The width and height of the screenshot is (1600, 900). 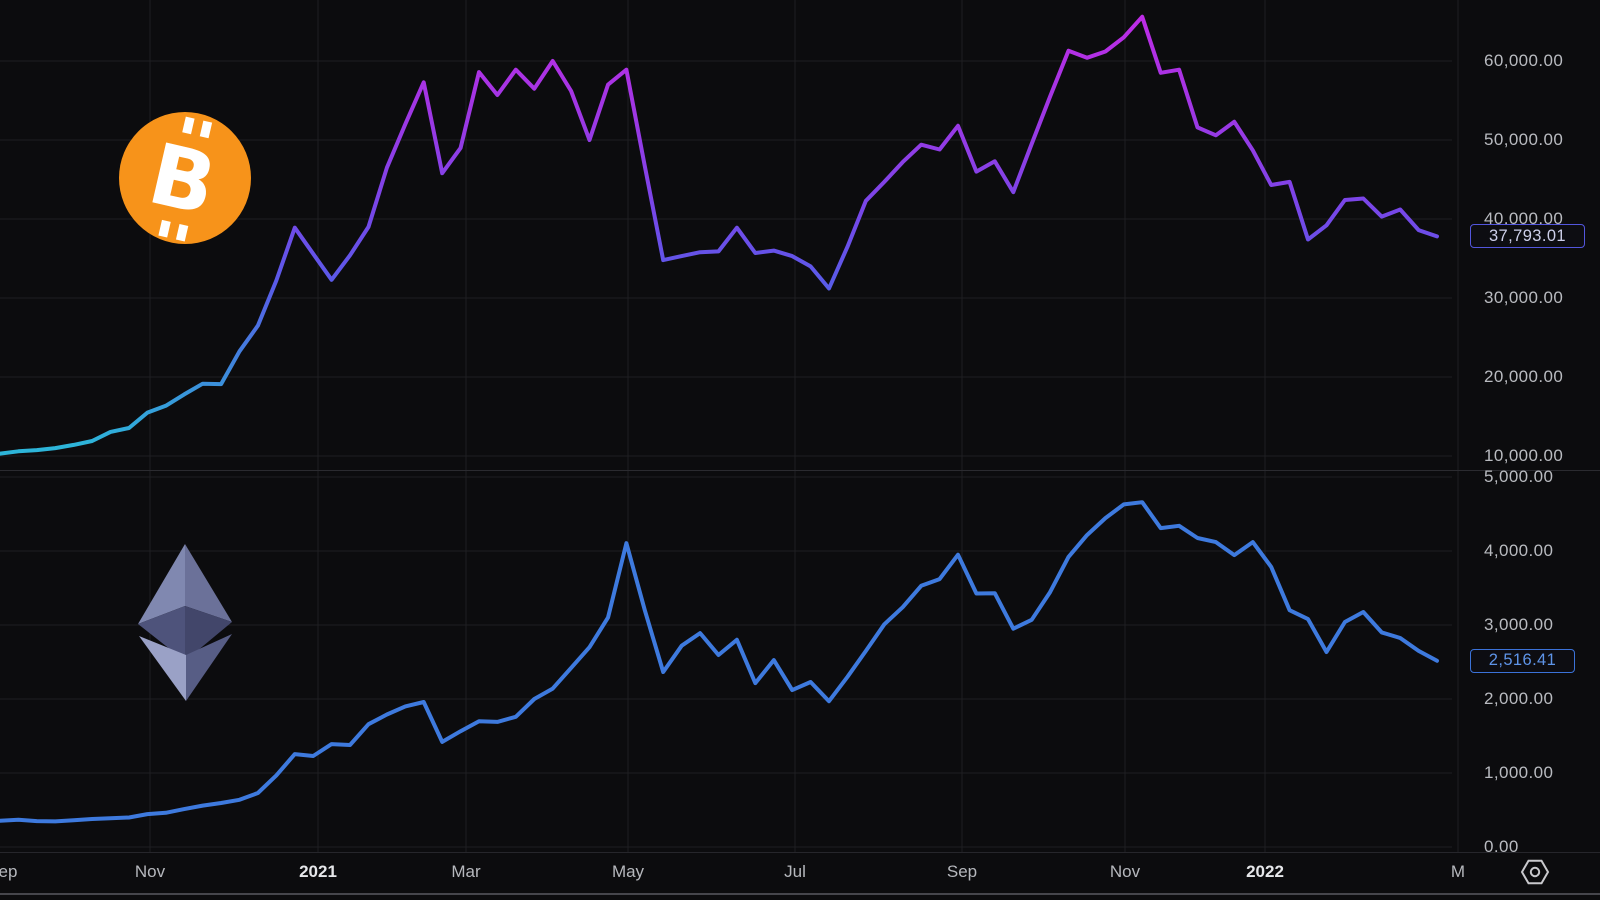 I want to click on eth-axis-label: 2,000.00, so click(x=1519, y=698).